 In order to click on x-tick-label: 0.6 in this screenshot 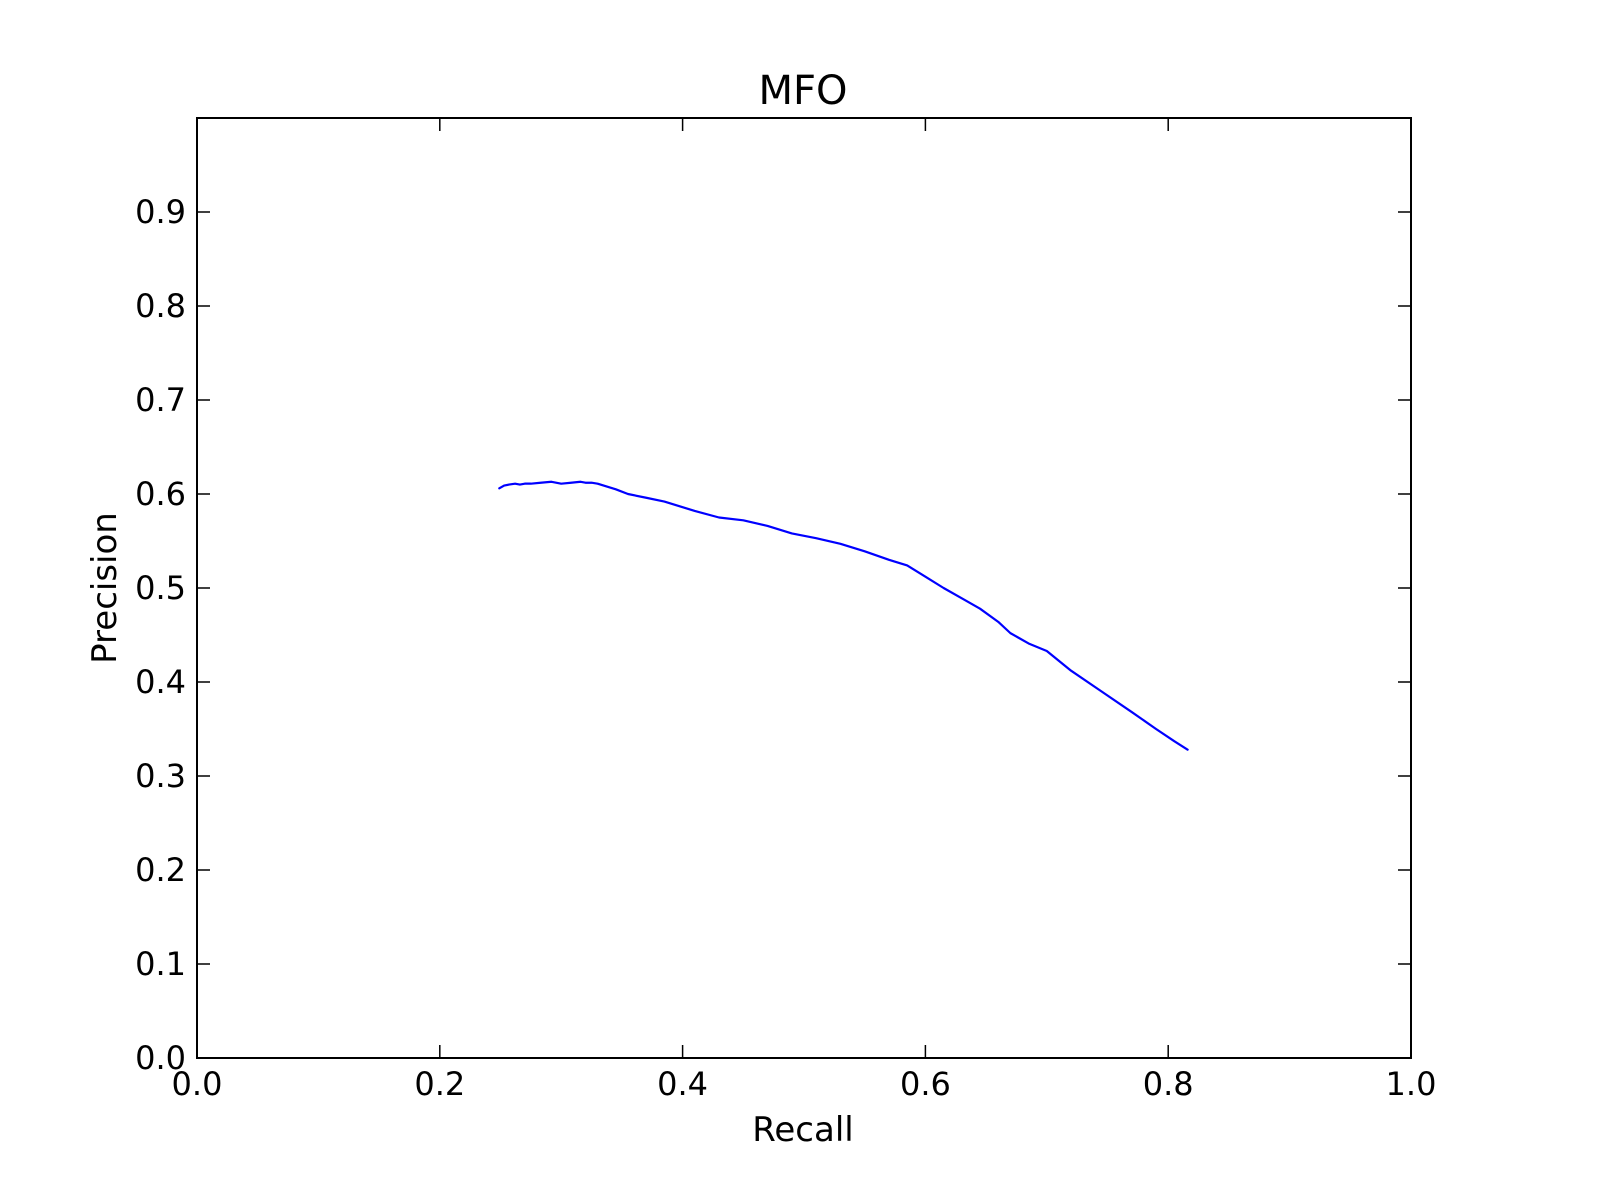, I will do `click(925, 1084)`.